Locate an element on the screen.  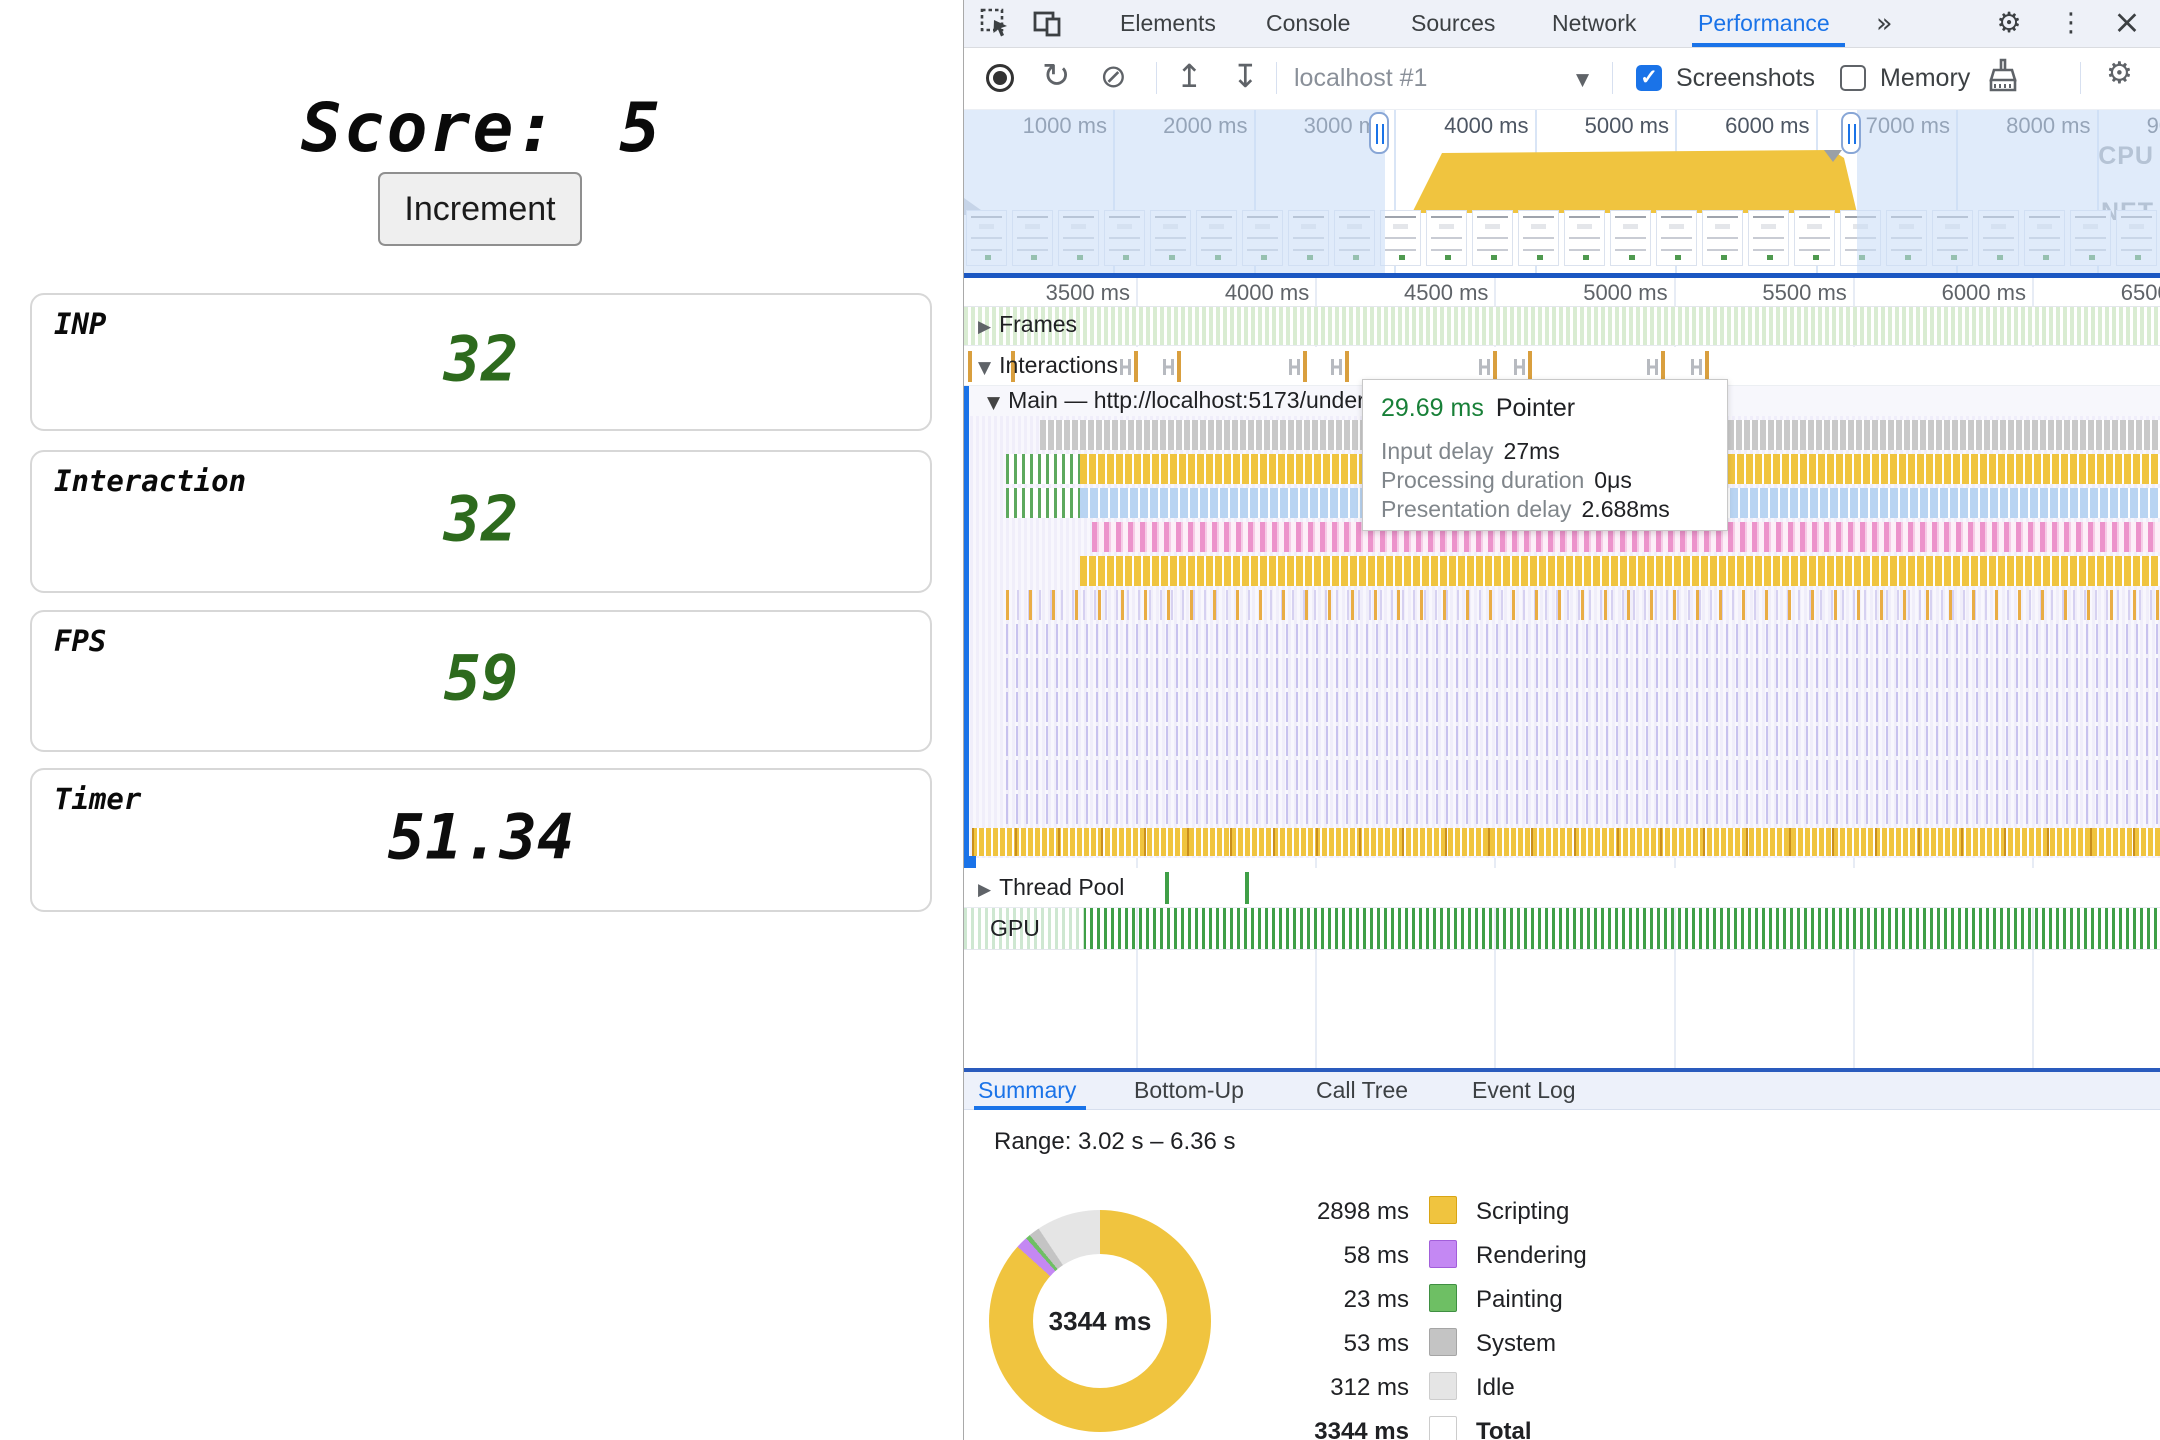
active-tab-underline is located at coordinates (1768, 45).